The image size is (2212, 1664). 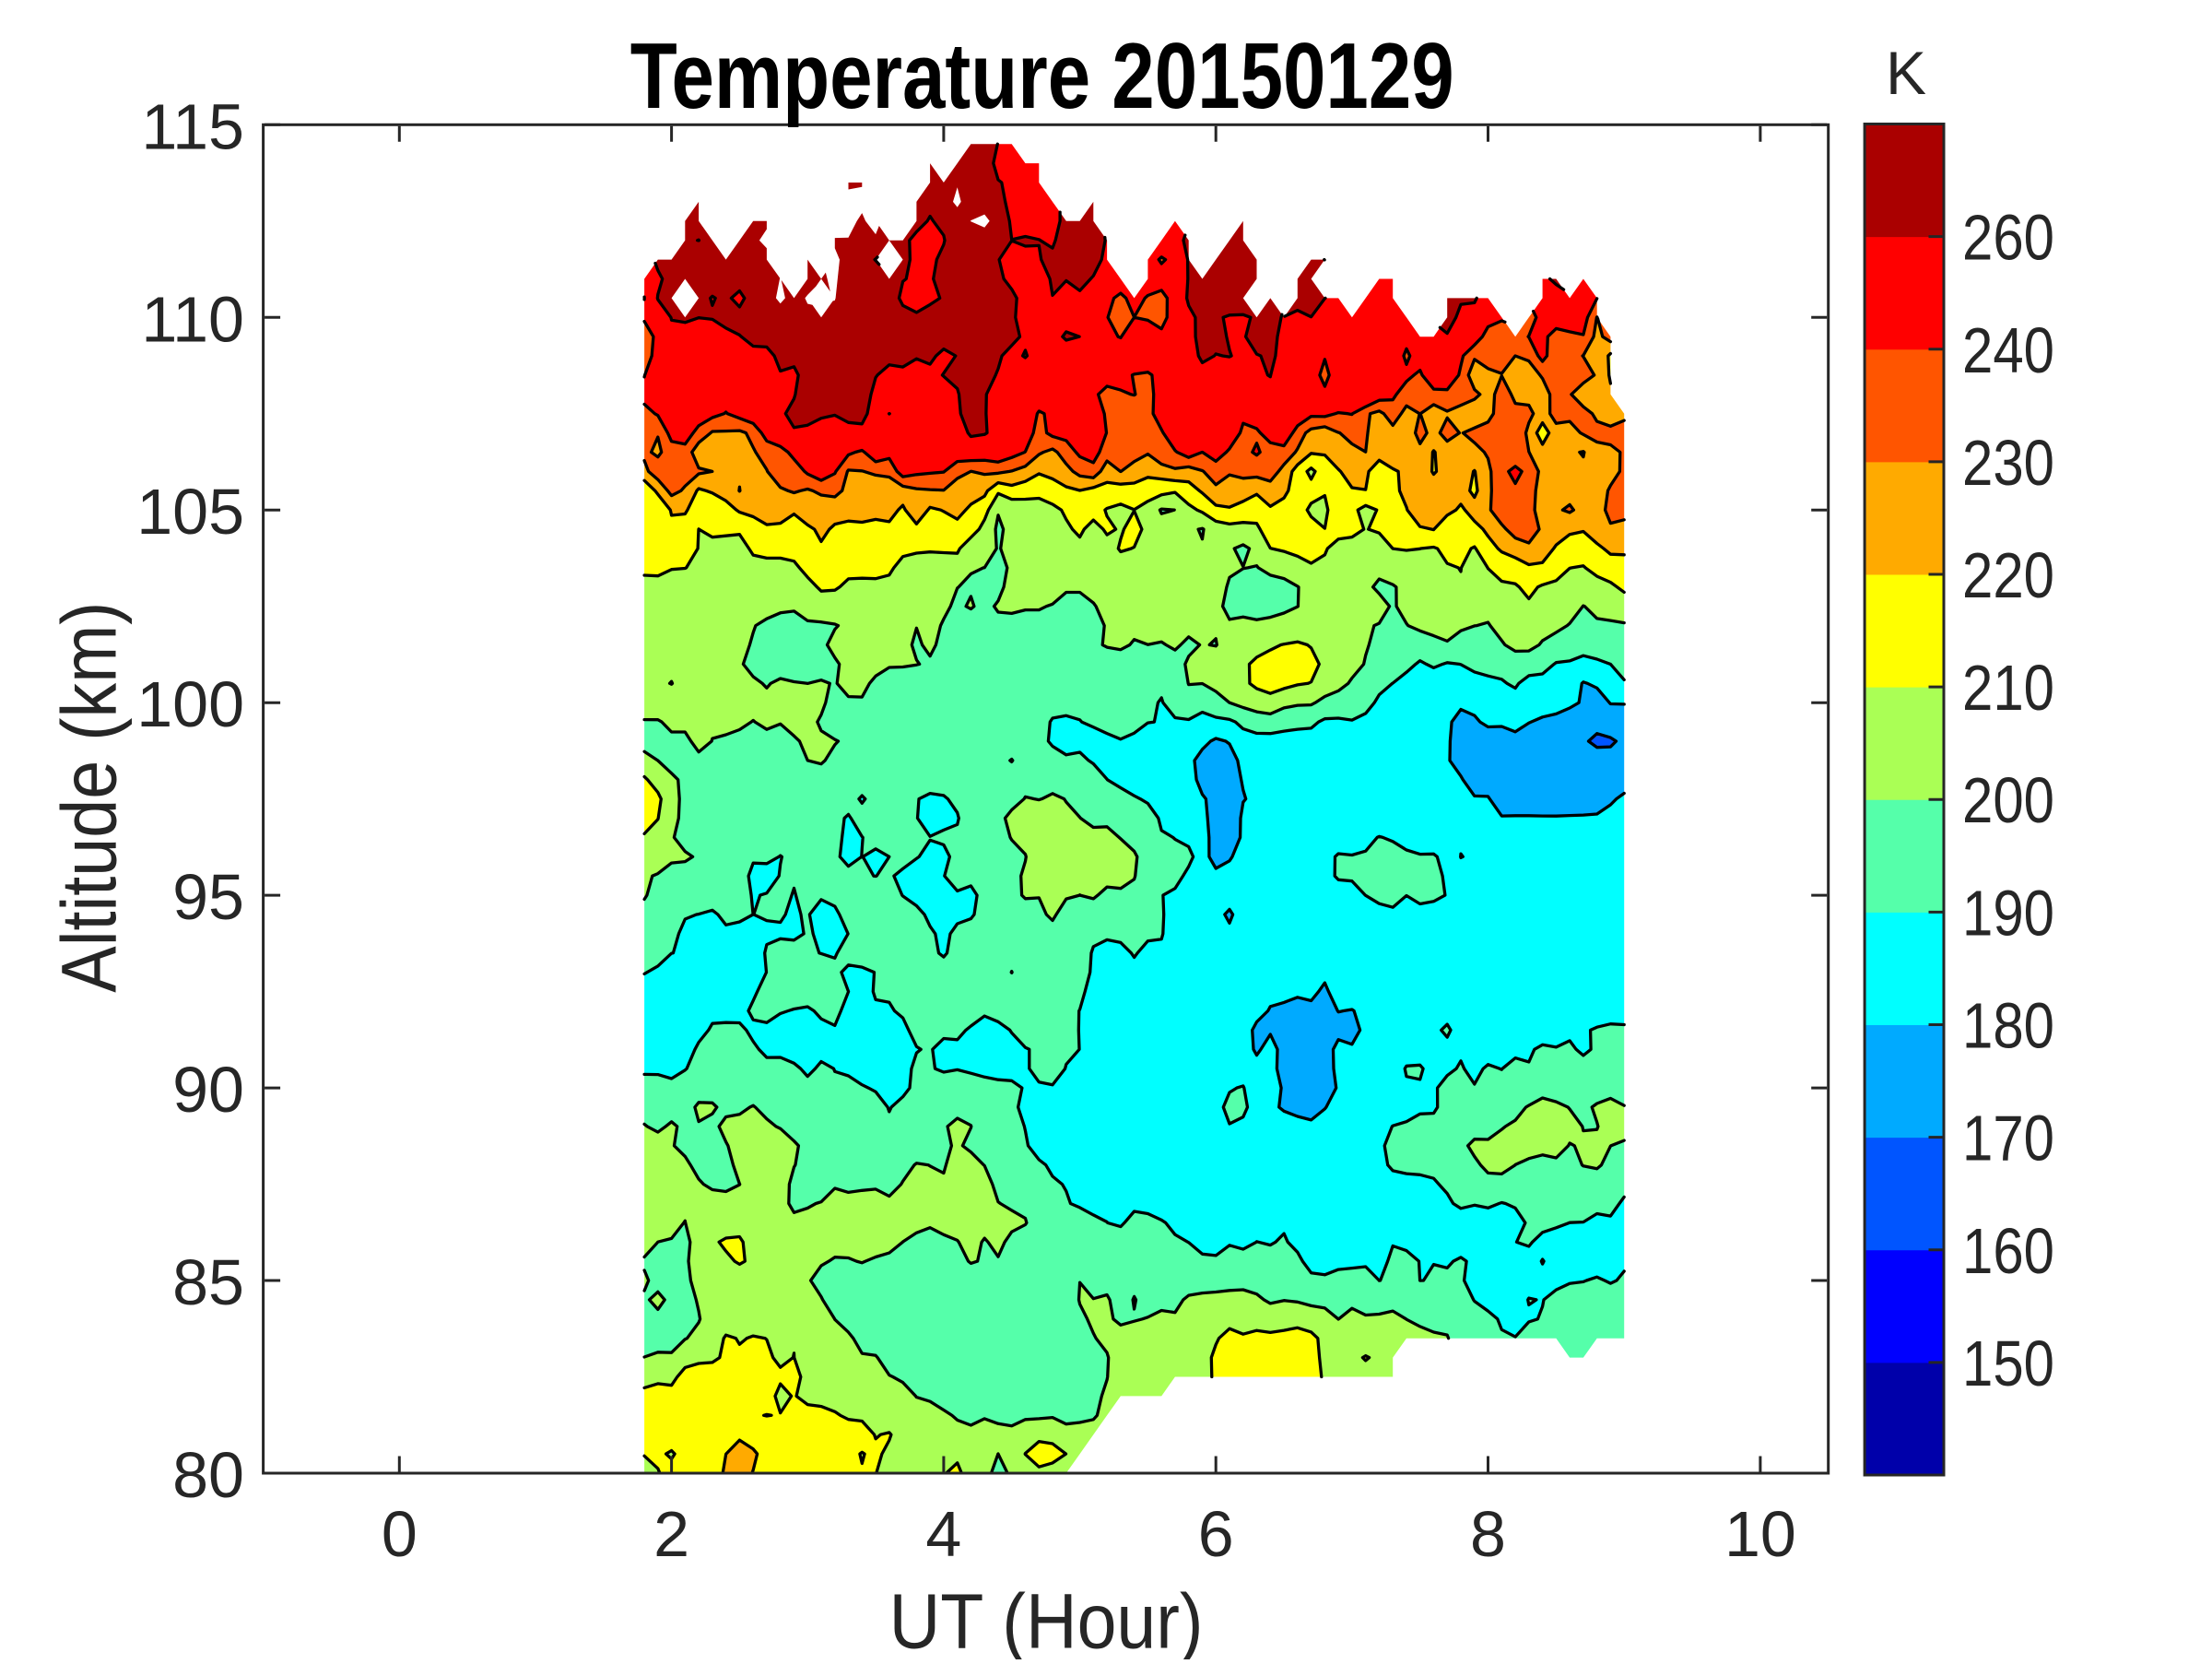 I want to click on svg-text: 200, so click(x=2008, y=800).